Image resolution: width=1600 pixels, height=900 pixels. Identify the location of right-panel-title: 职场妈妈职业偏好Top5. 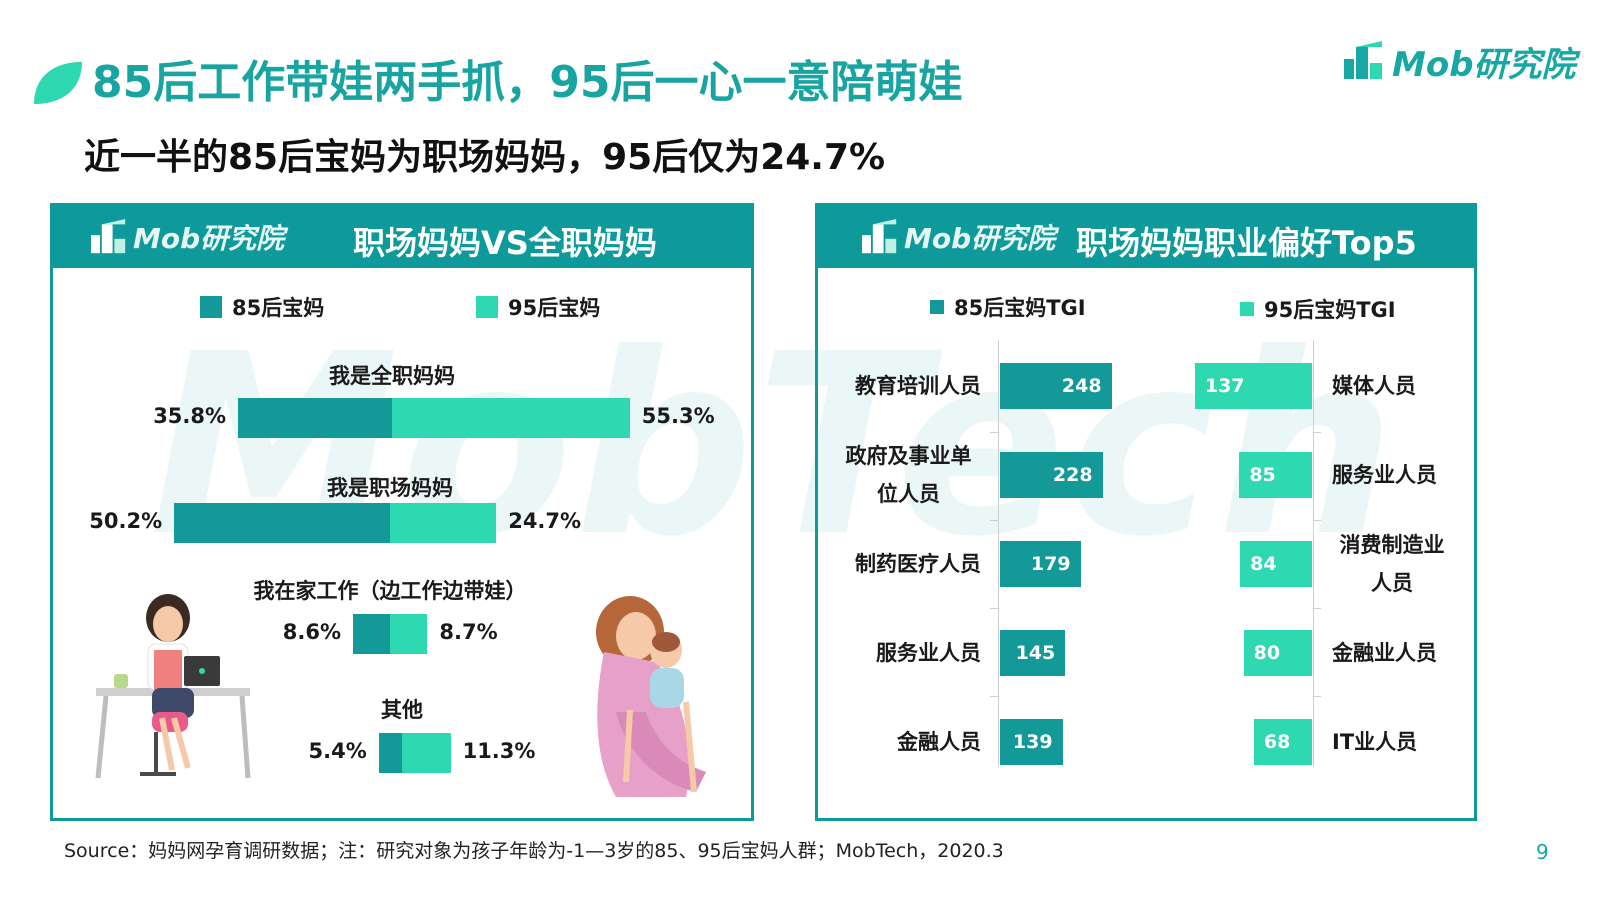
(1246, 243).